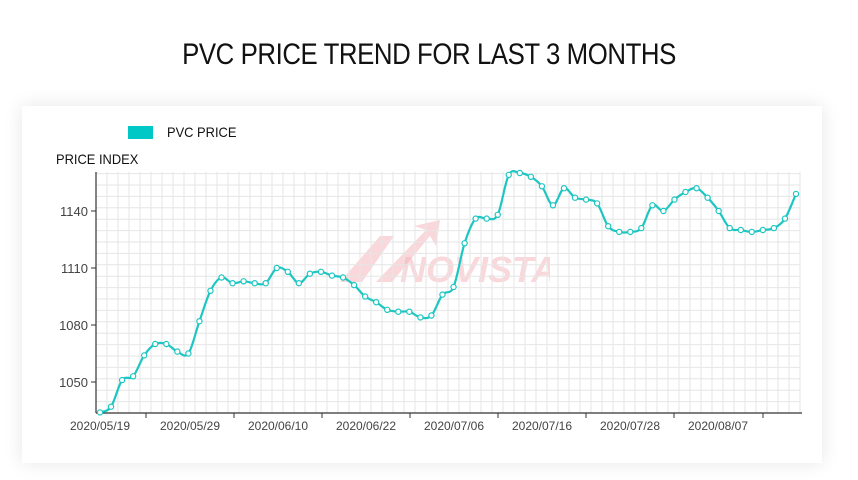  Describe the element at coordinates (74, 268) in the screenshot. I see `svg-text: 1110` at that location.